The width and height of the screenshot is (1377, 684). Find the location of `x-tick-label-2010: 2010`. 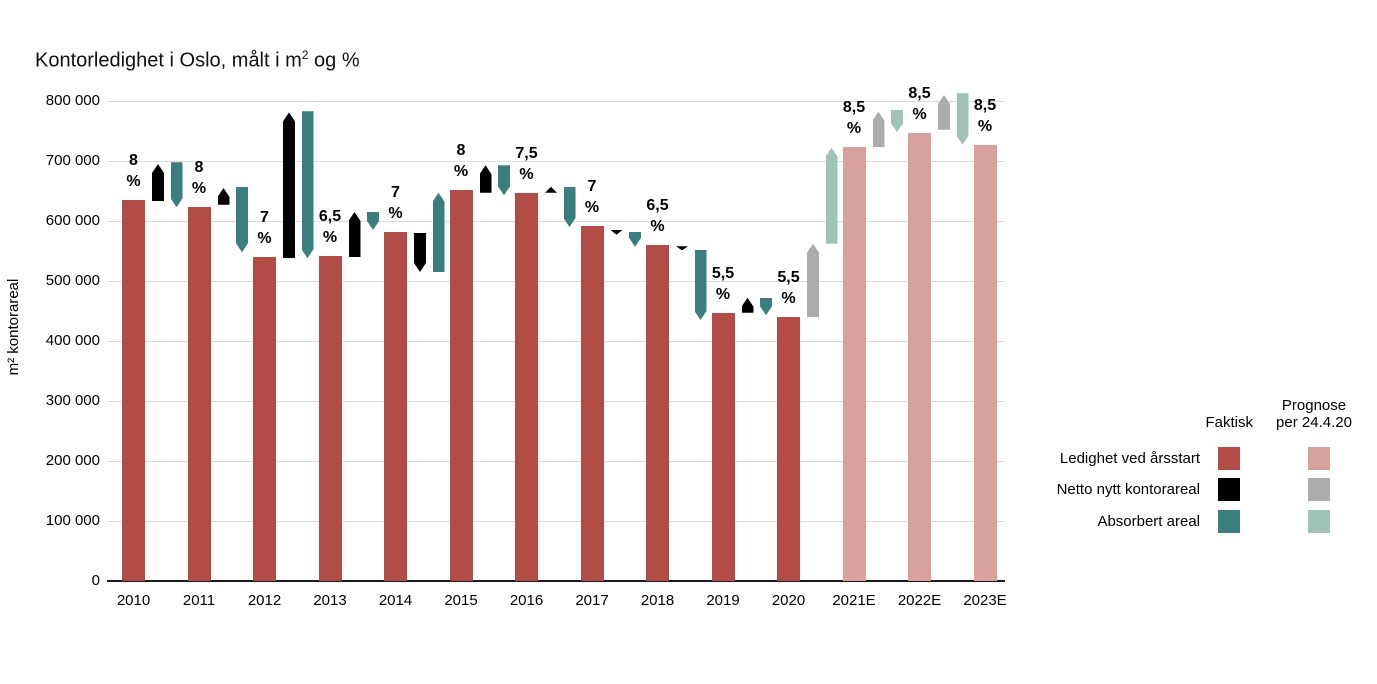

x-tick-label-2010: 2010 is located at coordinates (133, 600).